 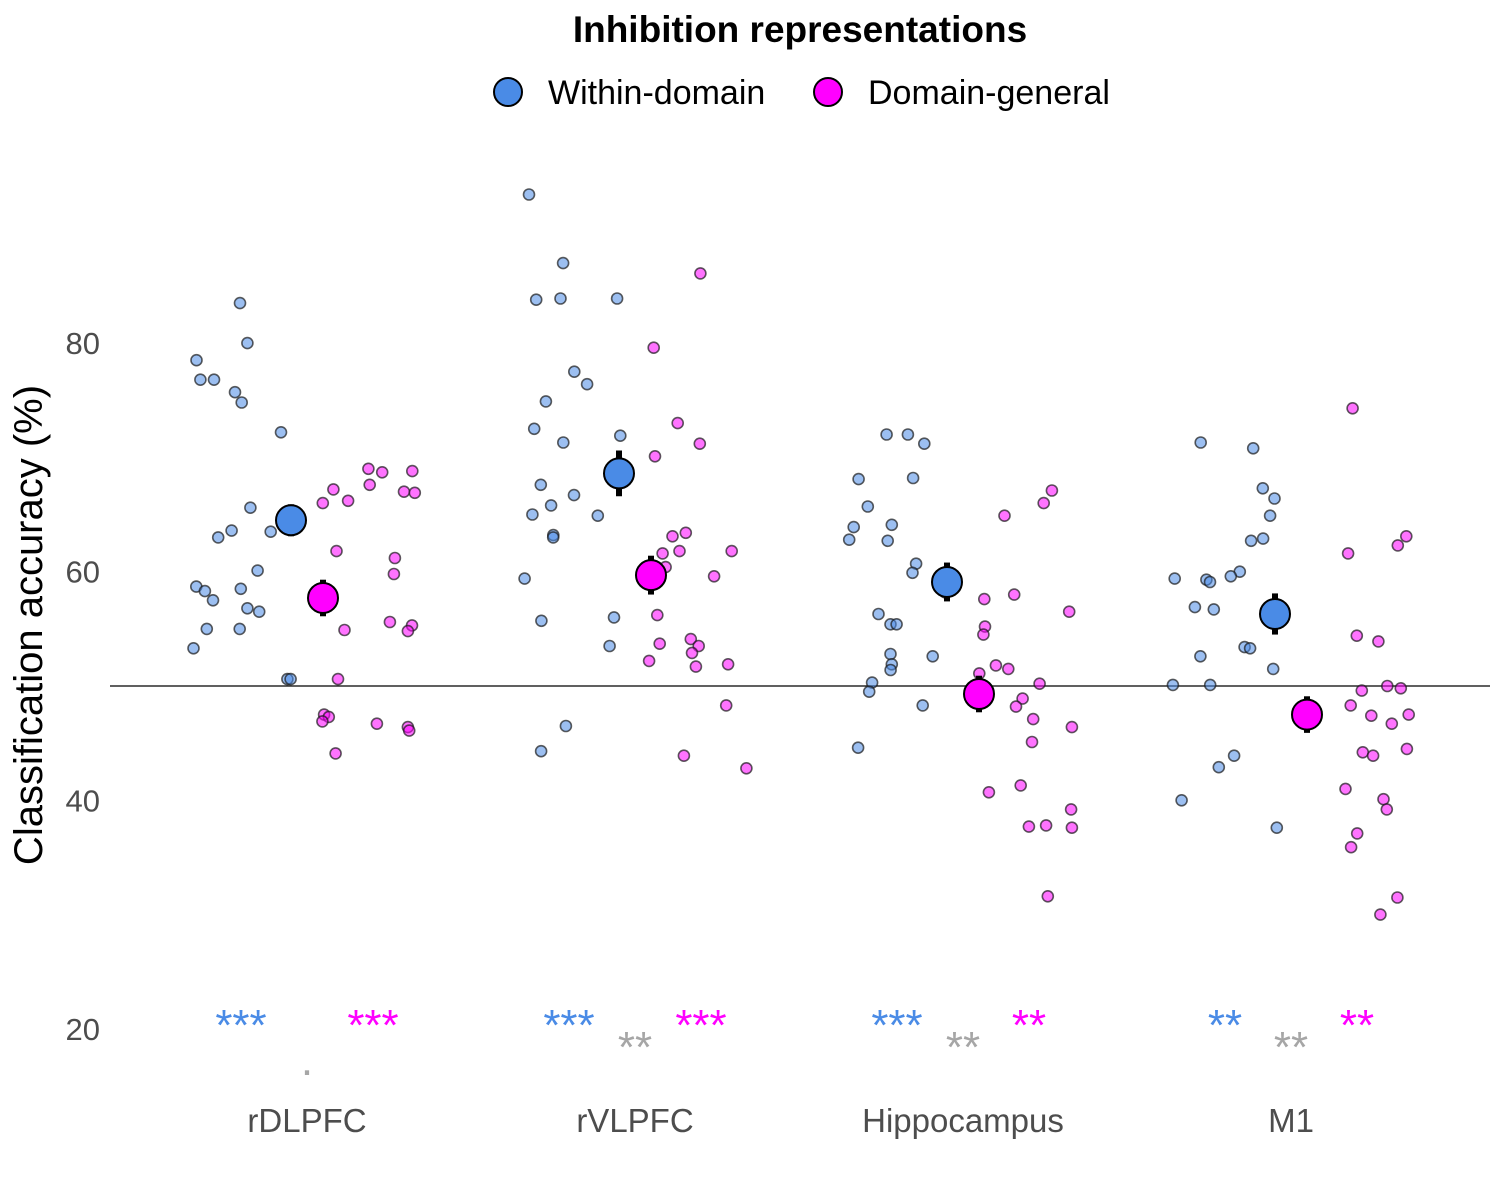 I want to click on legend-swatch-domain-general, so click(x=828, y=92).